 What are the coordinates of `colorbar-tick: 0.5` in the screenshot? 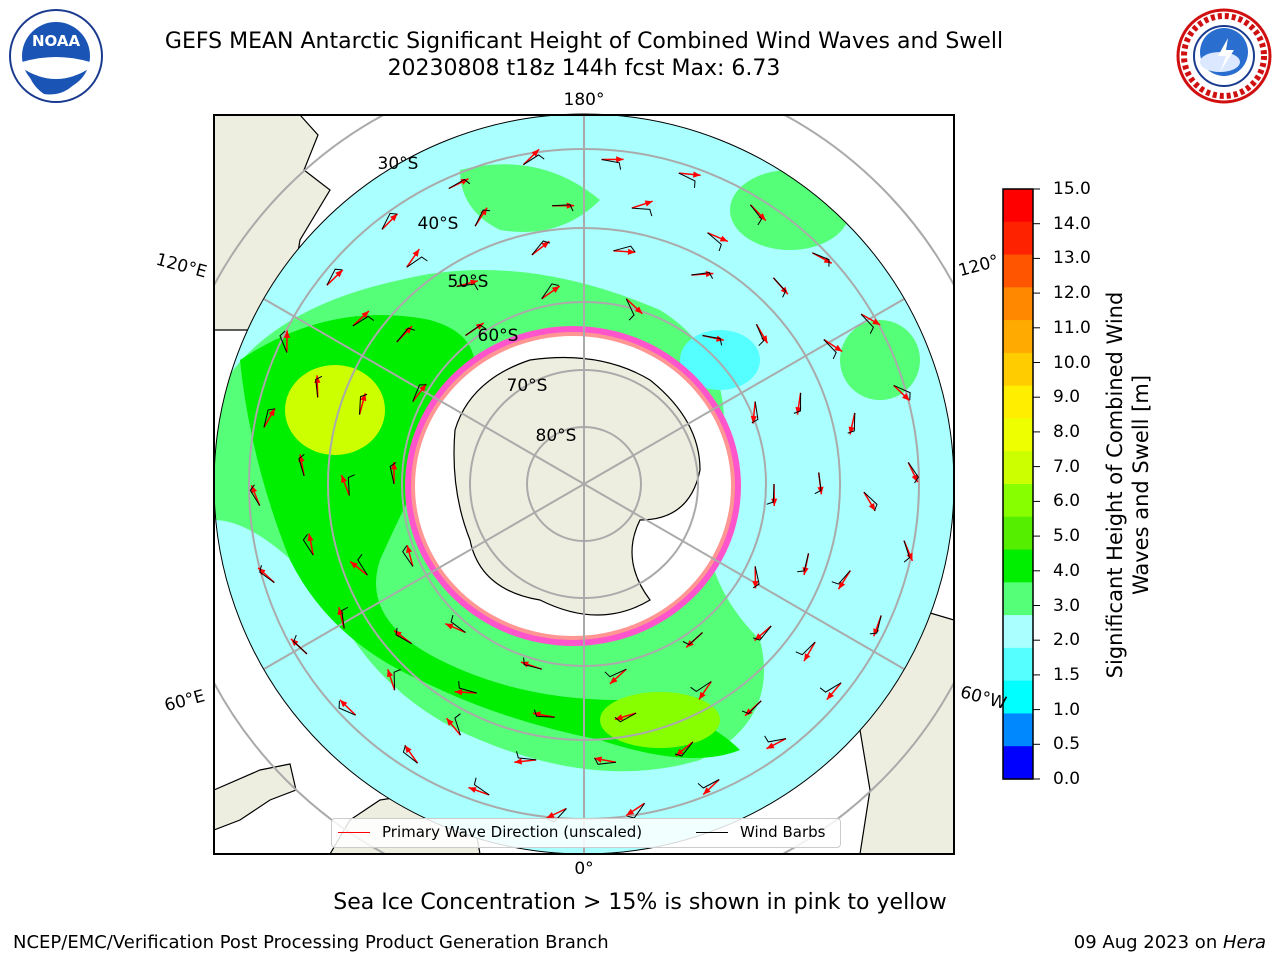 It's located at (1067, 744).